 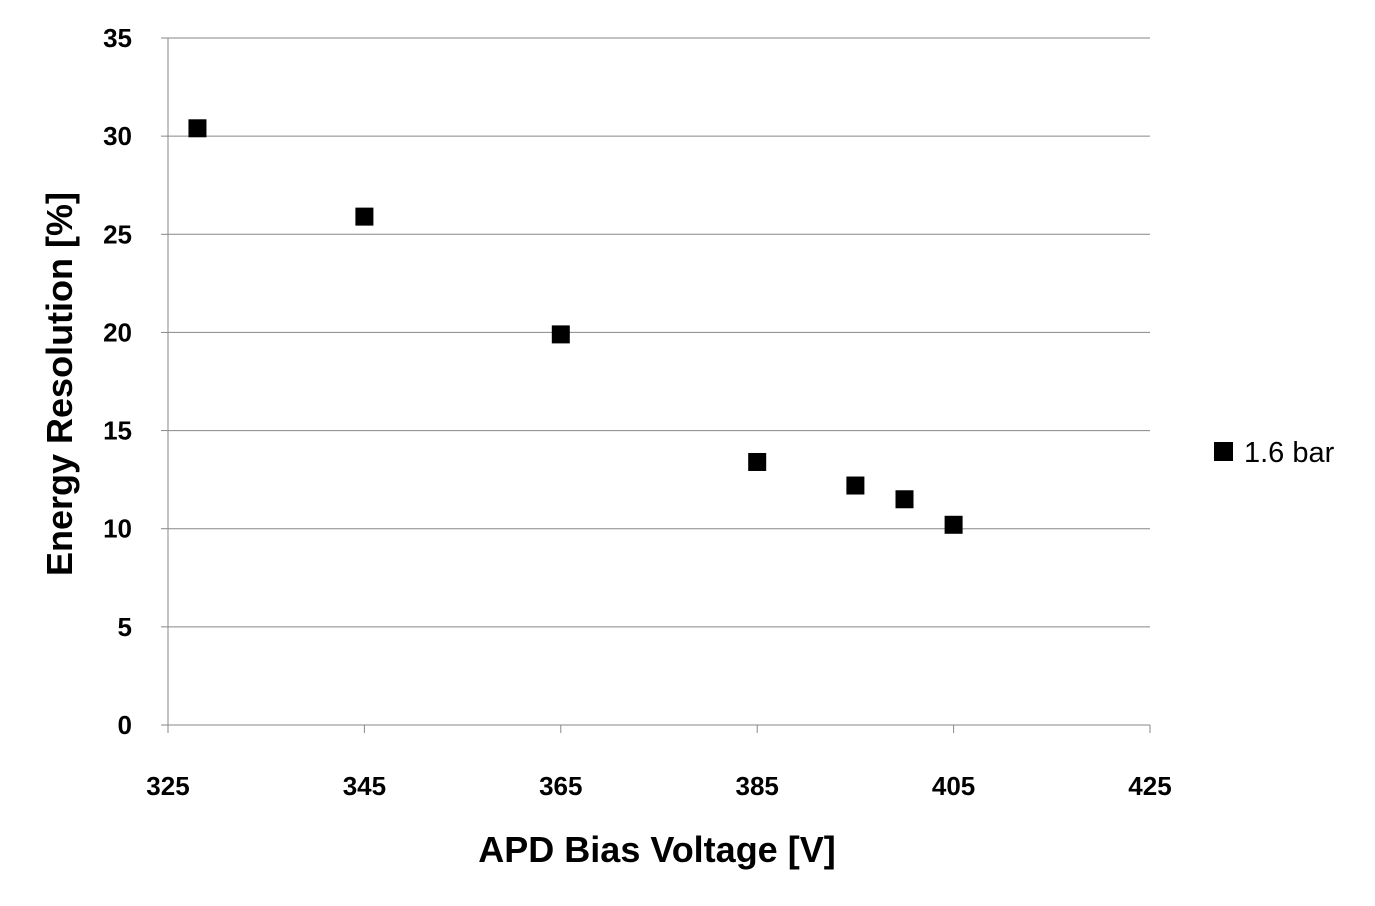 I want to click on x-tick-label: 325, so click(x=167, y=786).